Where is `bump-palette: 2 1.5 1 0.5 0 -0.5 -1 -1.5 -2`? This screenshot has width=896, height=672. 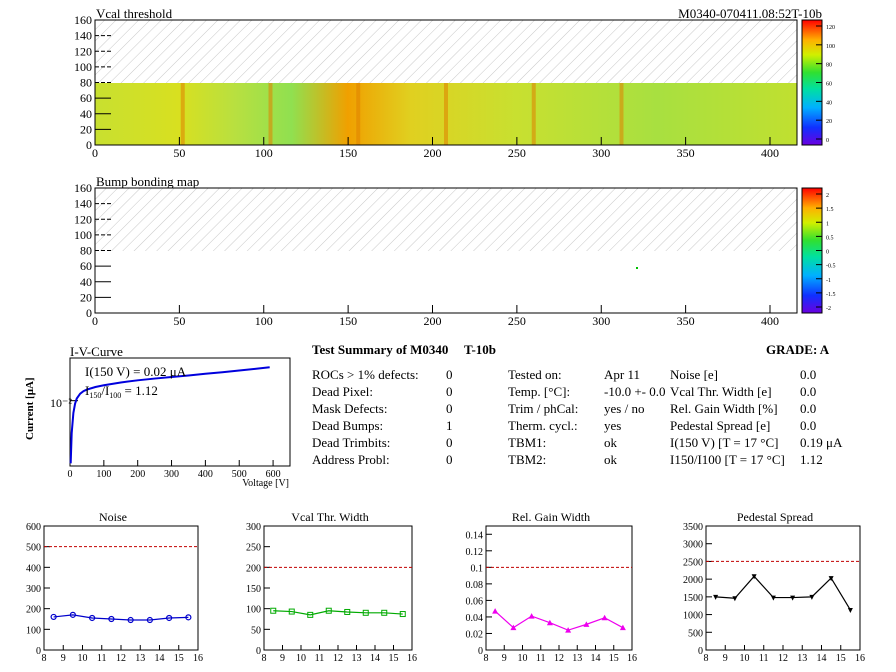
bump-palette: 2 1.5 1 0.5 0 -0.5 -1 -1.5 -2 is located at coordinates (818, 250).